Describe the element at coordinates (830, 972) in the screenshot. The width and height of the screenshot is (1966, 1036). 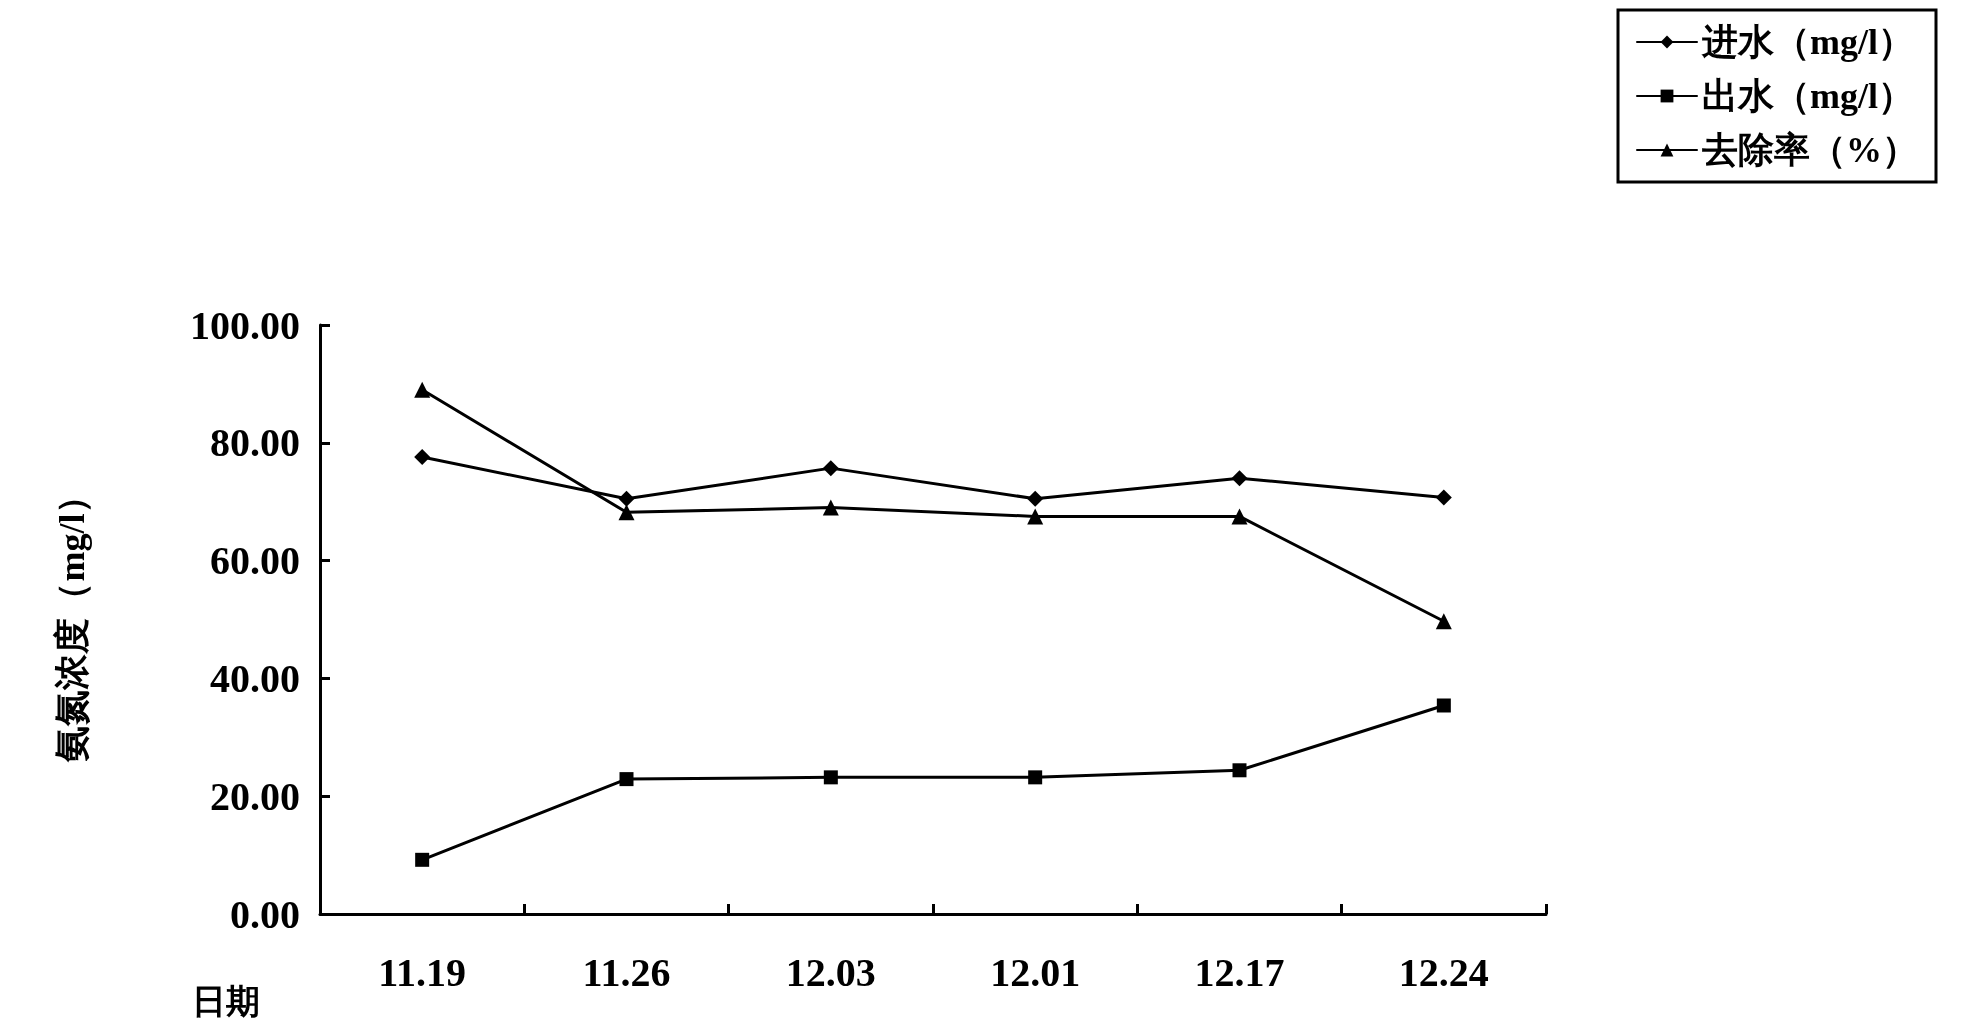
I see `x-tick-label: 12.03` at that location.